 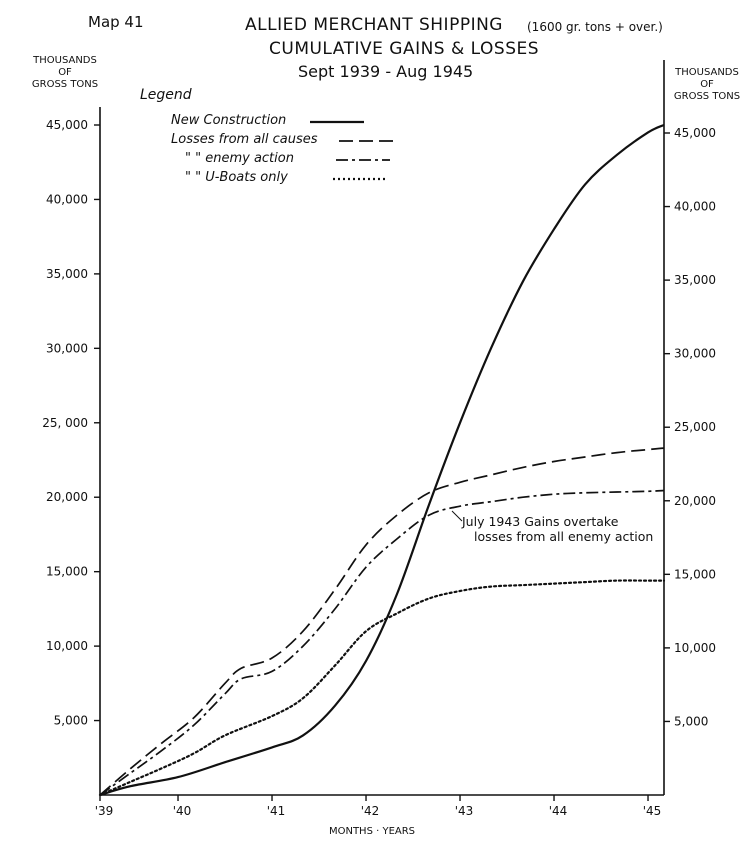 What do you see at coordinates (104, 811) in the screenshot?
I see `x-tick-label: '39` at bounding box center [104, 811].